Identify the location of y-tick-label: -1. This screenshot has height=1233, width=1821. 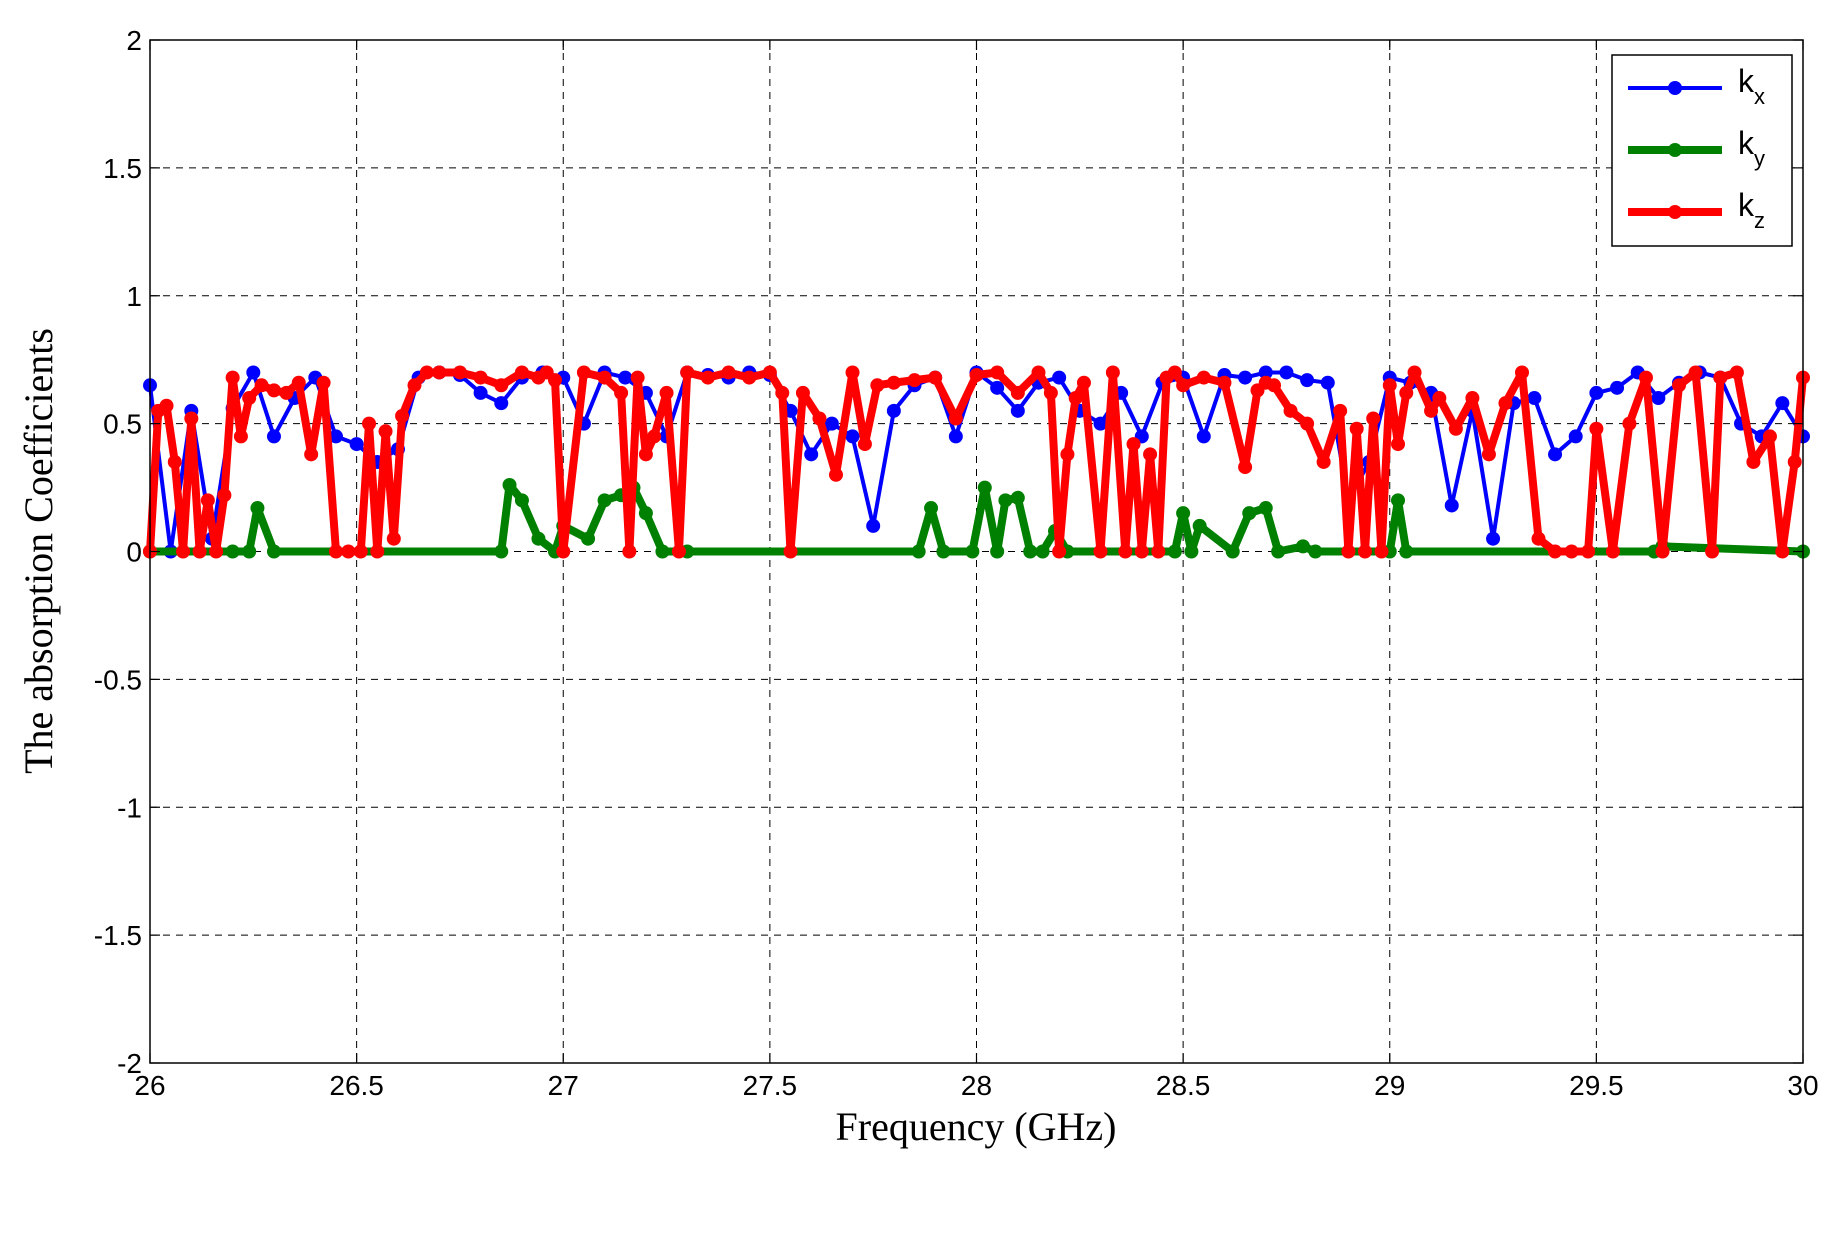
(129, 807).